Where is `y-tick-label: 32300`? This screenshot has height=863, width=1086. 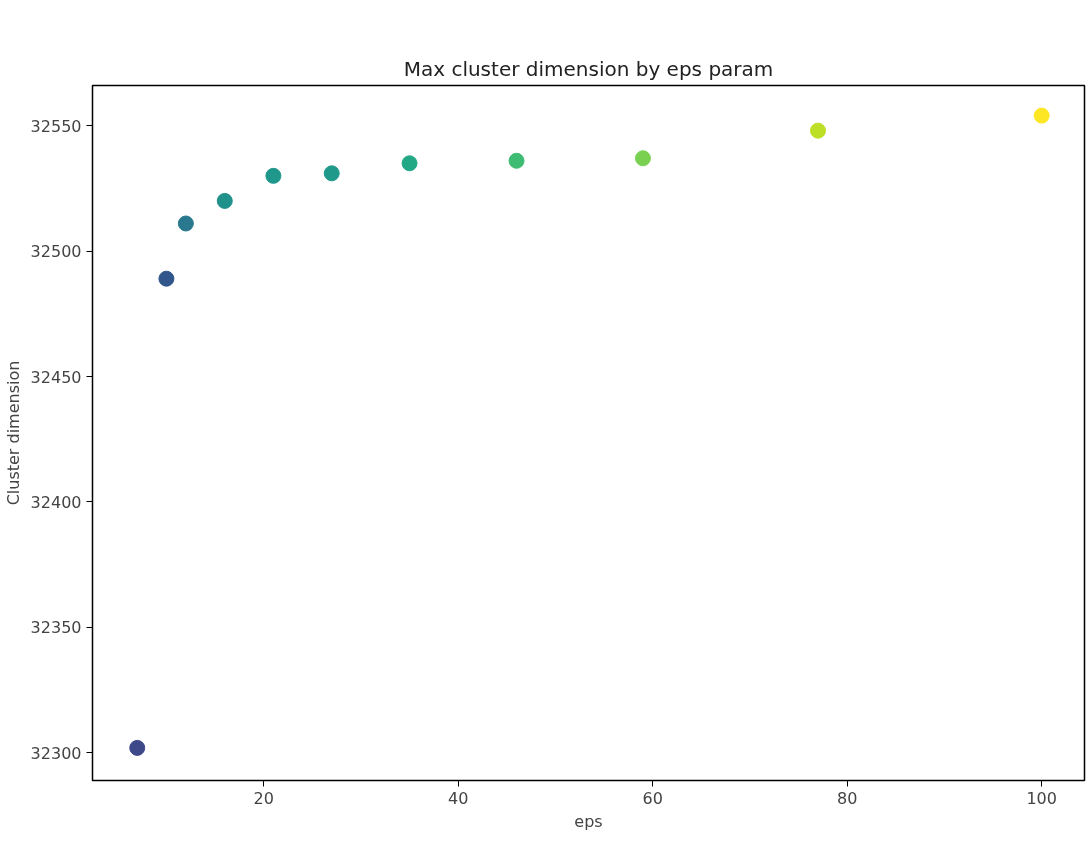
y-tick-label: 32300 is located at coordinates (56, 753).